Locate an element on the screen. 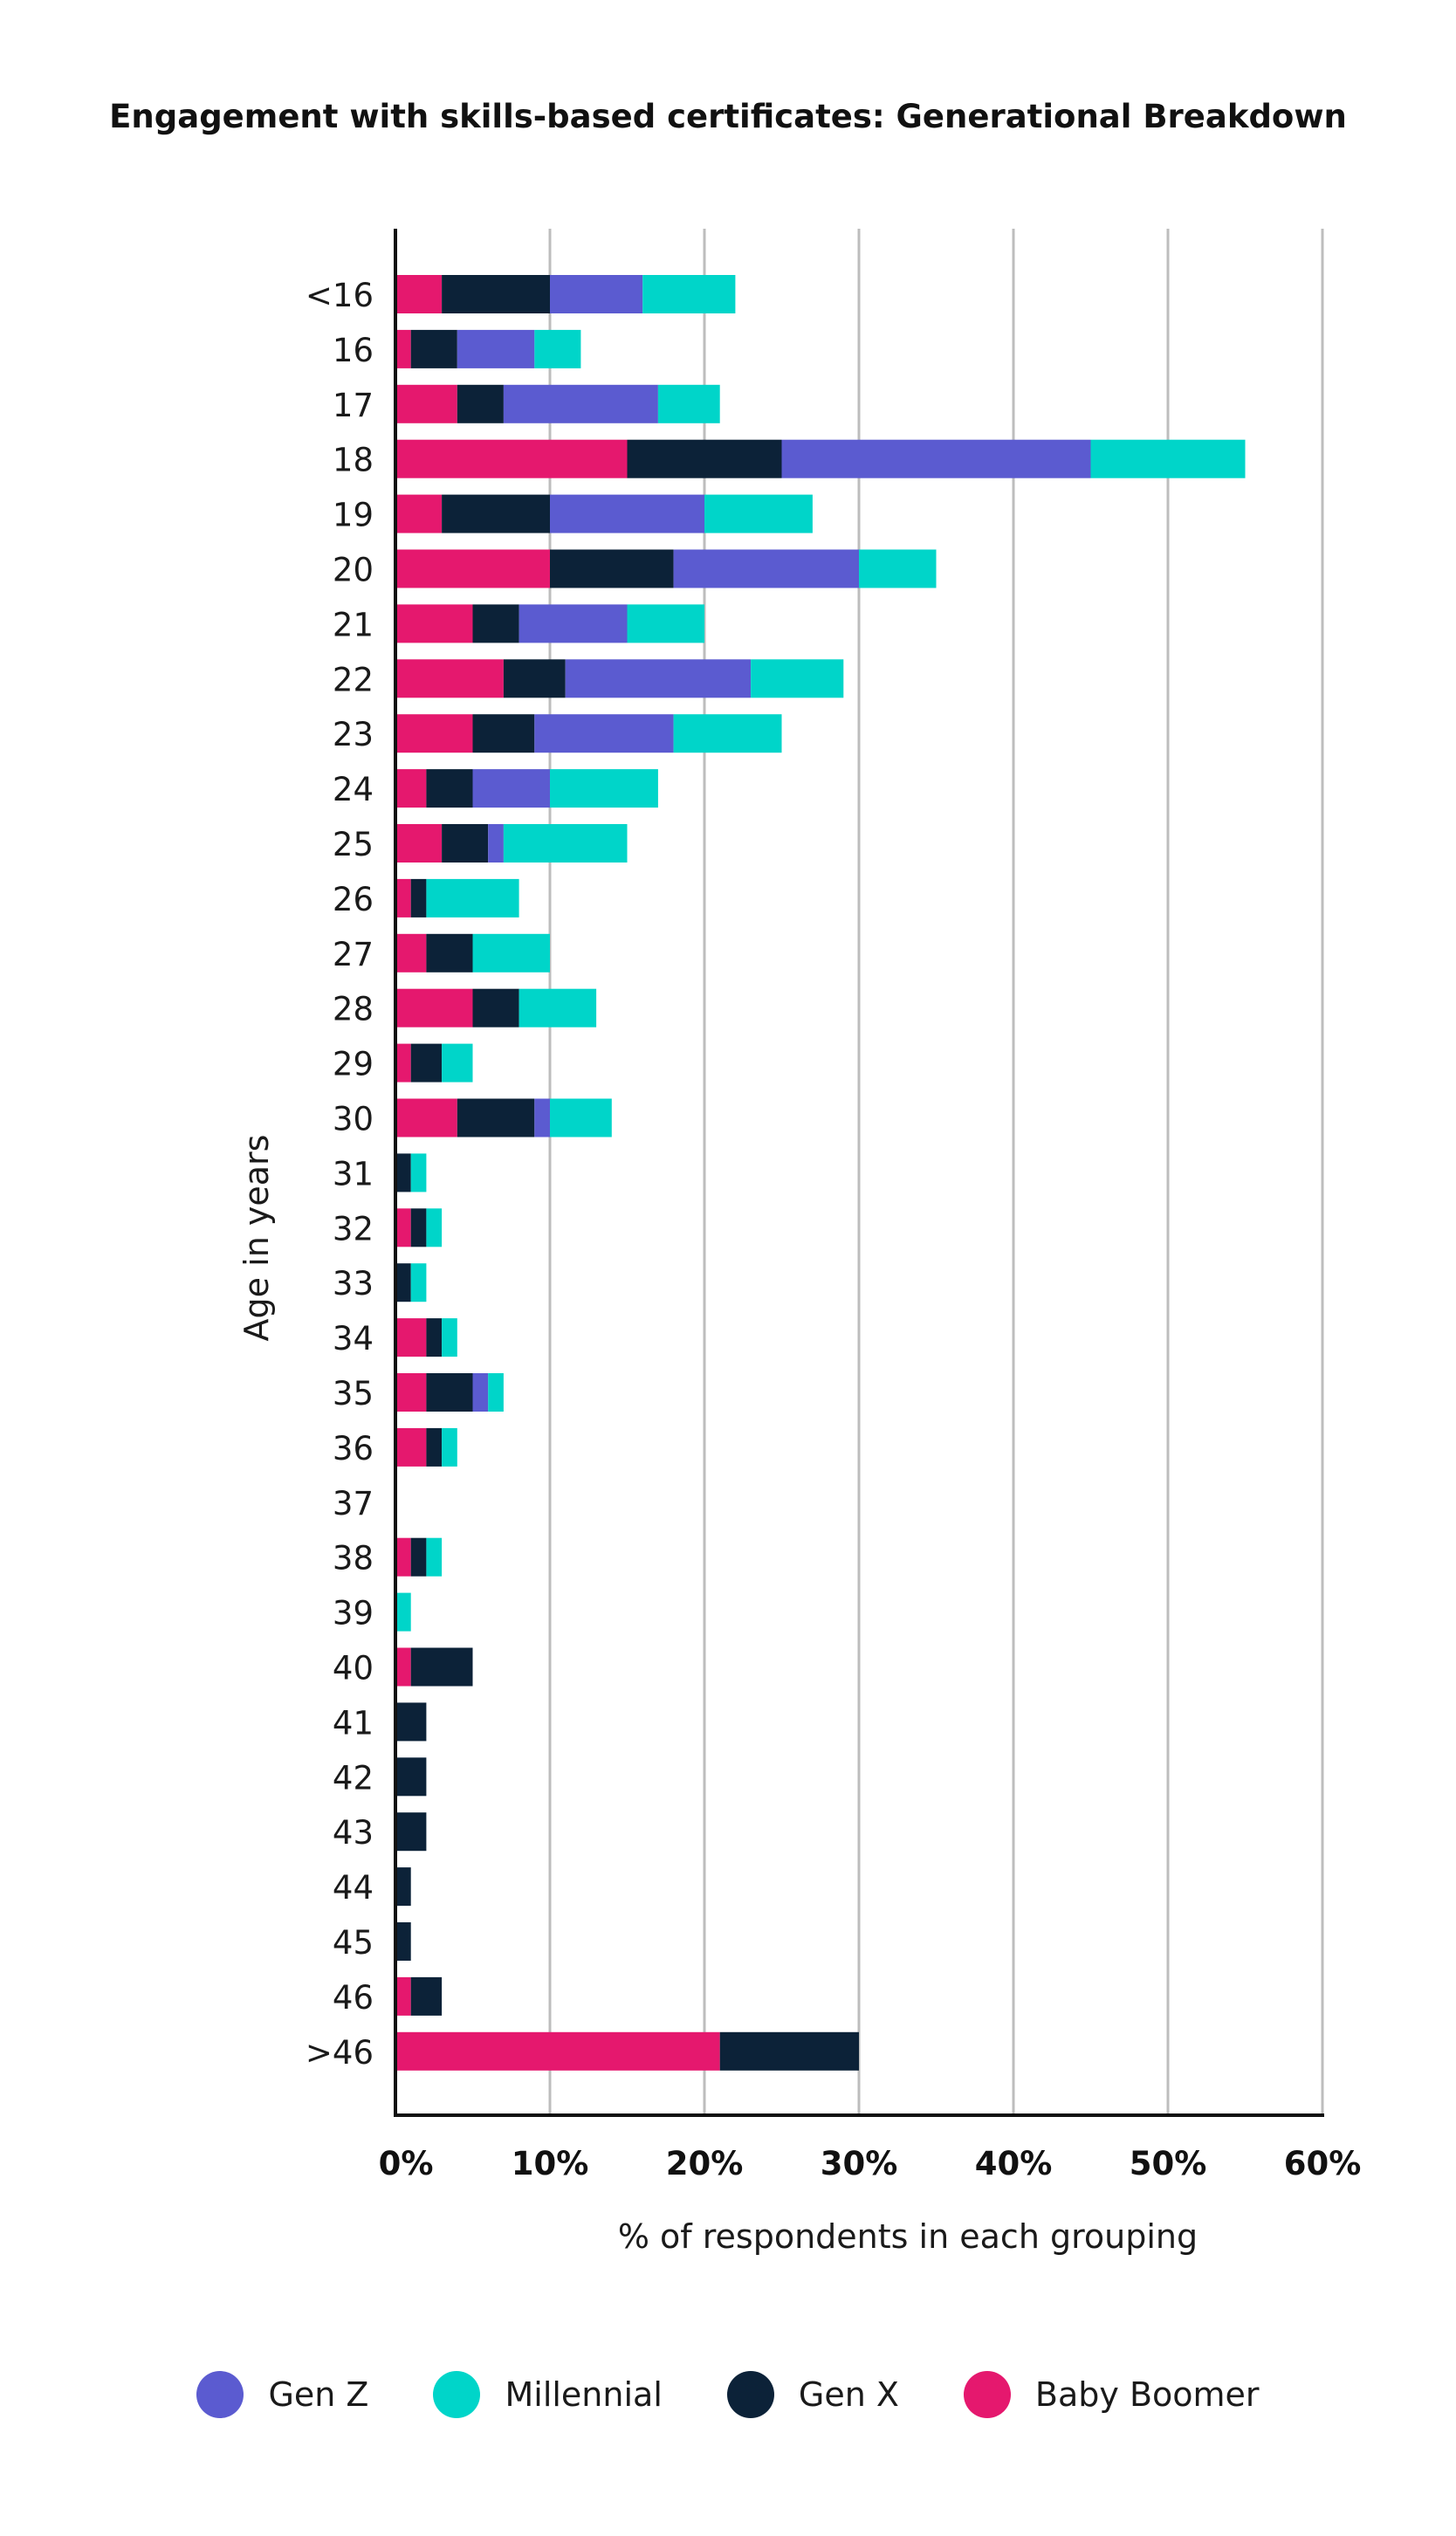  x-tick-label: 50% is located at coordinates (1168, 2164).